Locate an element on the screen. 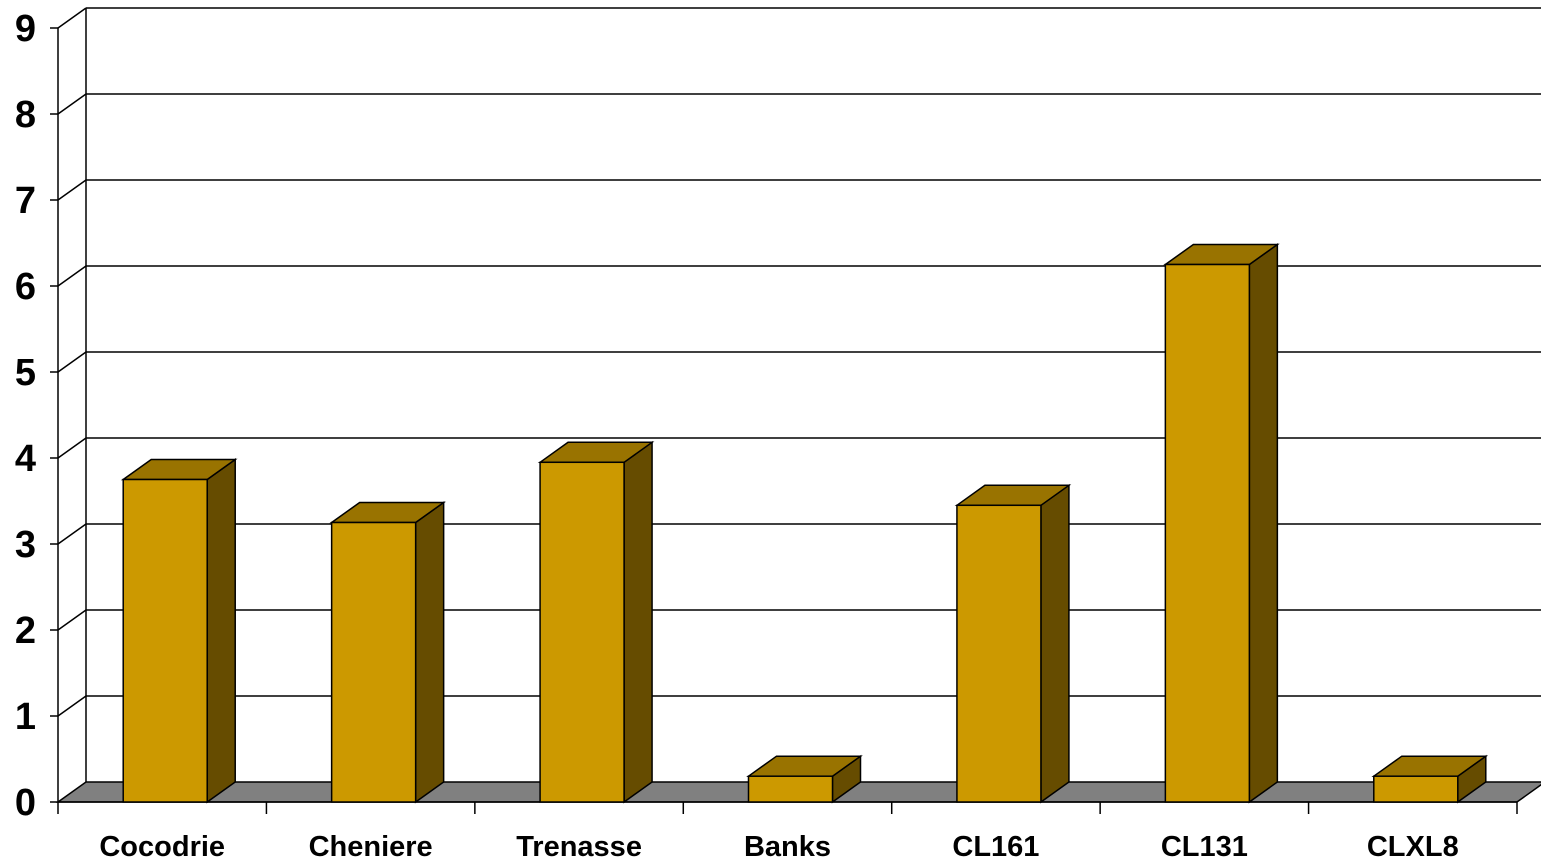 Image resolution: width=1541 pixels, height=865 pixels. y-tick-label: 8 is located at coordinates (25, 115).